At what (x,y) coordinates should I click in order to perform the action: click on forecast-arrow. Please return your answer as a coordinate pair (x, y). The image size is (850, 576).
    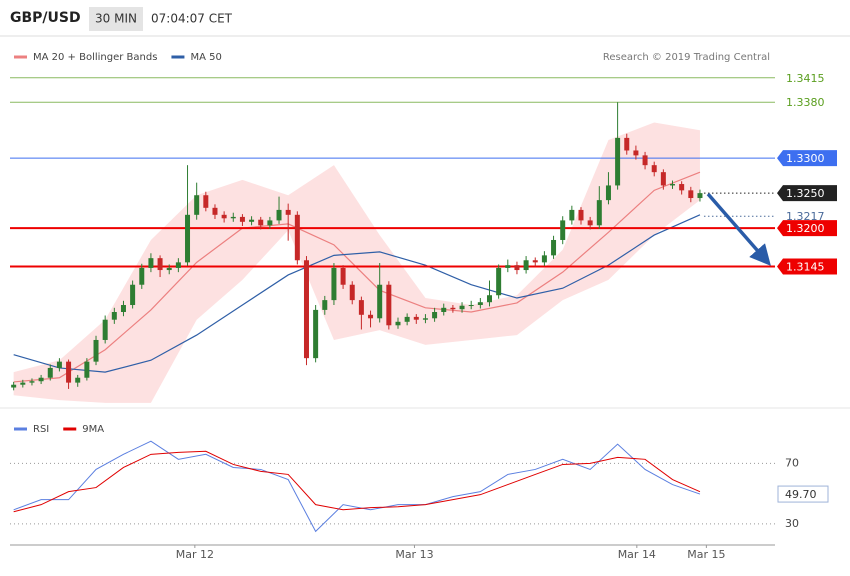
    Looking at the image, I should click on (738, 229).